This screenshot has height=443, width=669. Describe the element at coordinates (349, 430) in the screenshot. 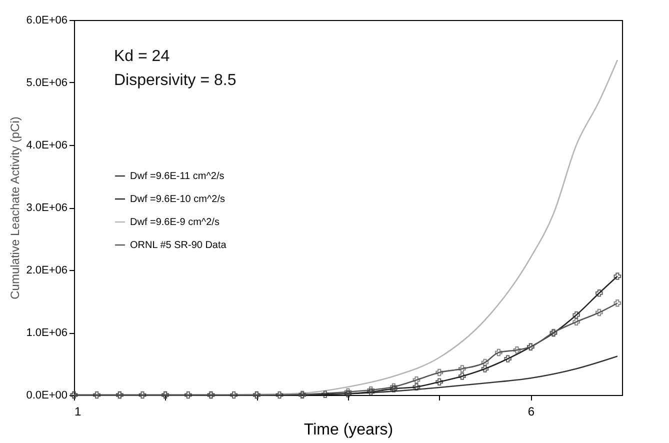

I see `x-axis-title: Time (years)` at that location.